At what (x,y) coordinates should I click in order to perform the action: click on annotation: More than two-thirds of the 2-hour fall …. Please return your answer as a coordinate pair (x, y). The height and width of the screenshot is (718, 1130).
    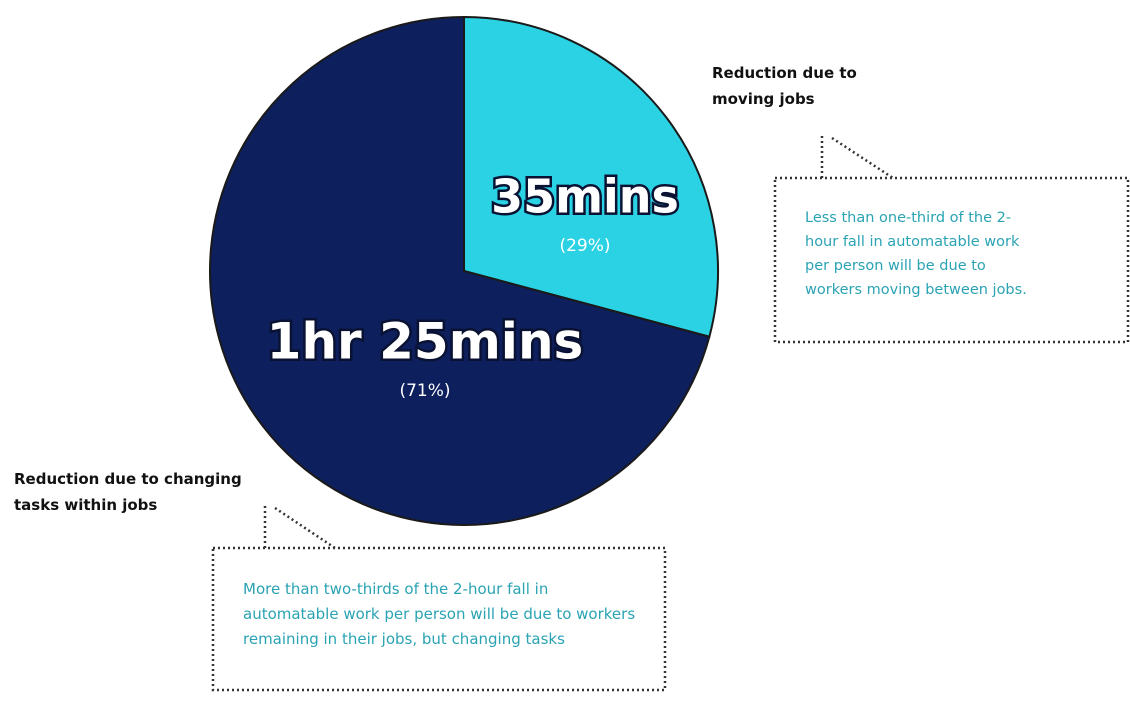
    Looking at the image, I should click on (439, 614).